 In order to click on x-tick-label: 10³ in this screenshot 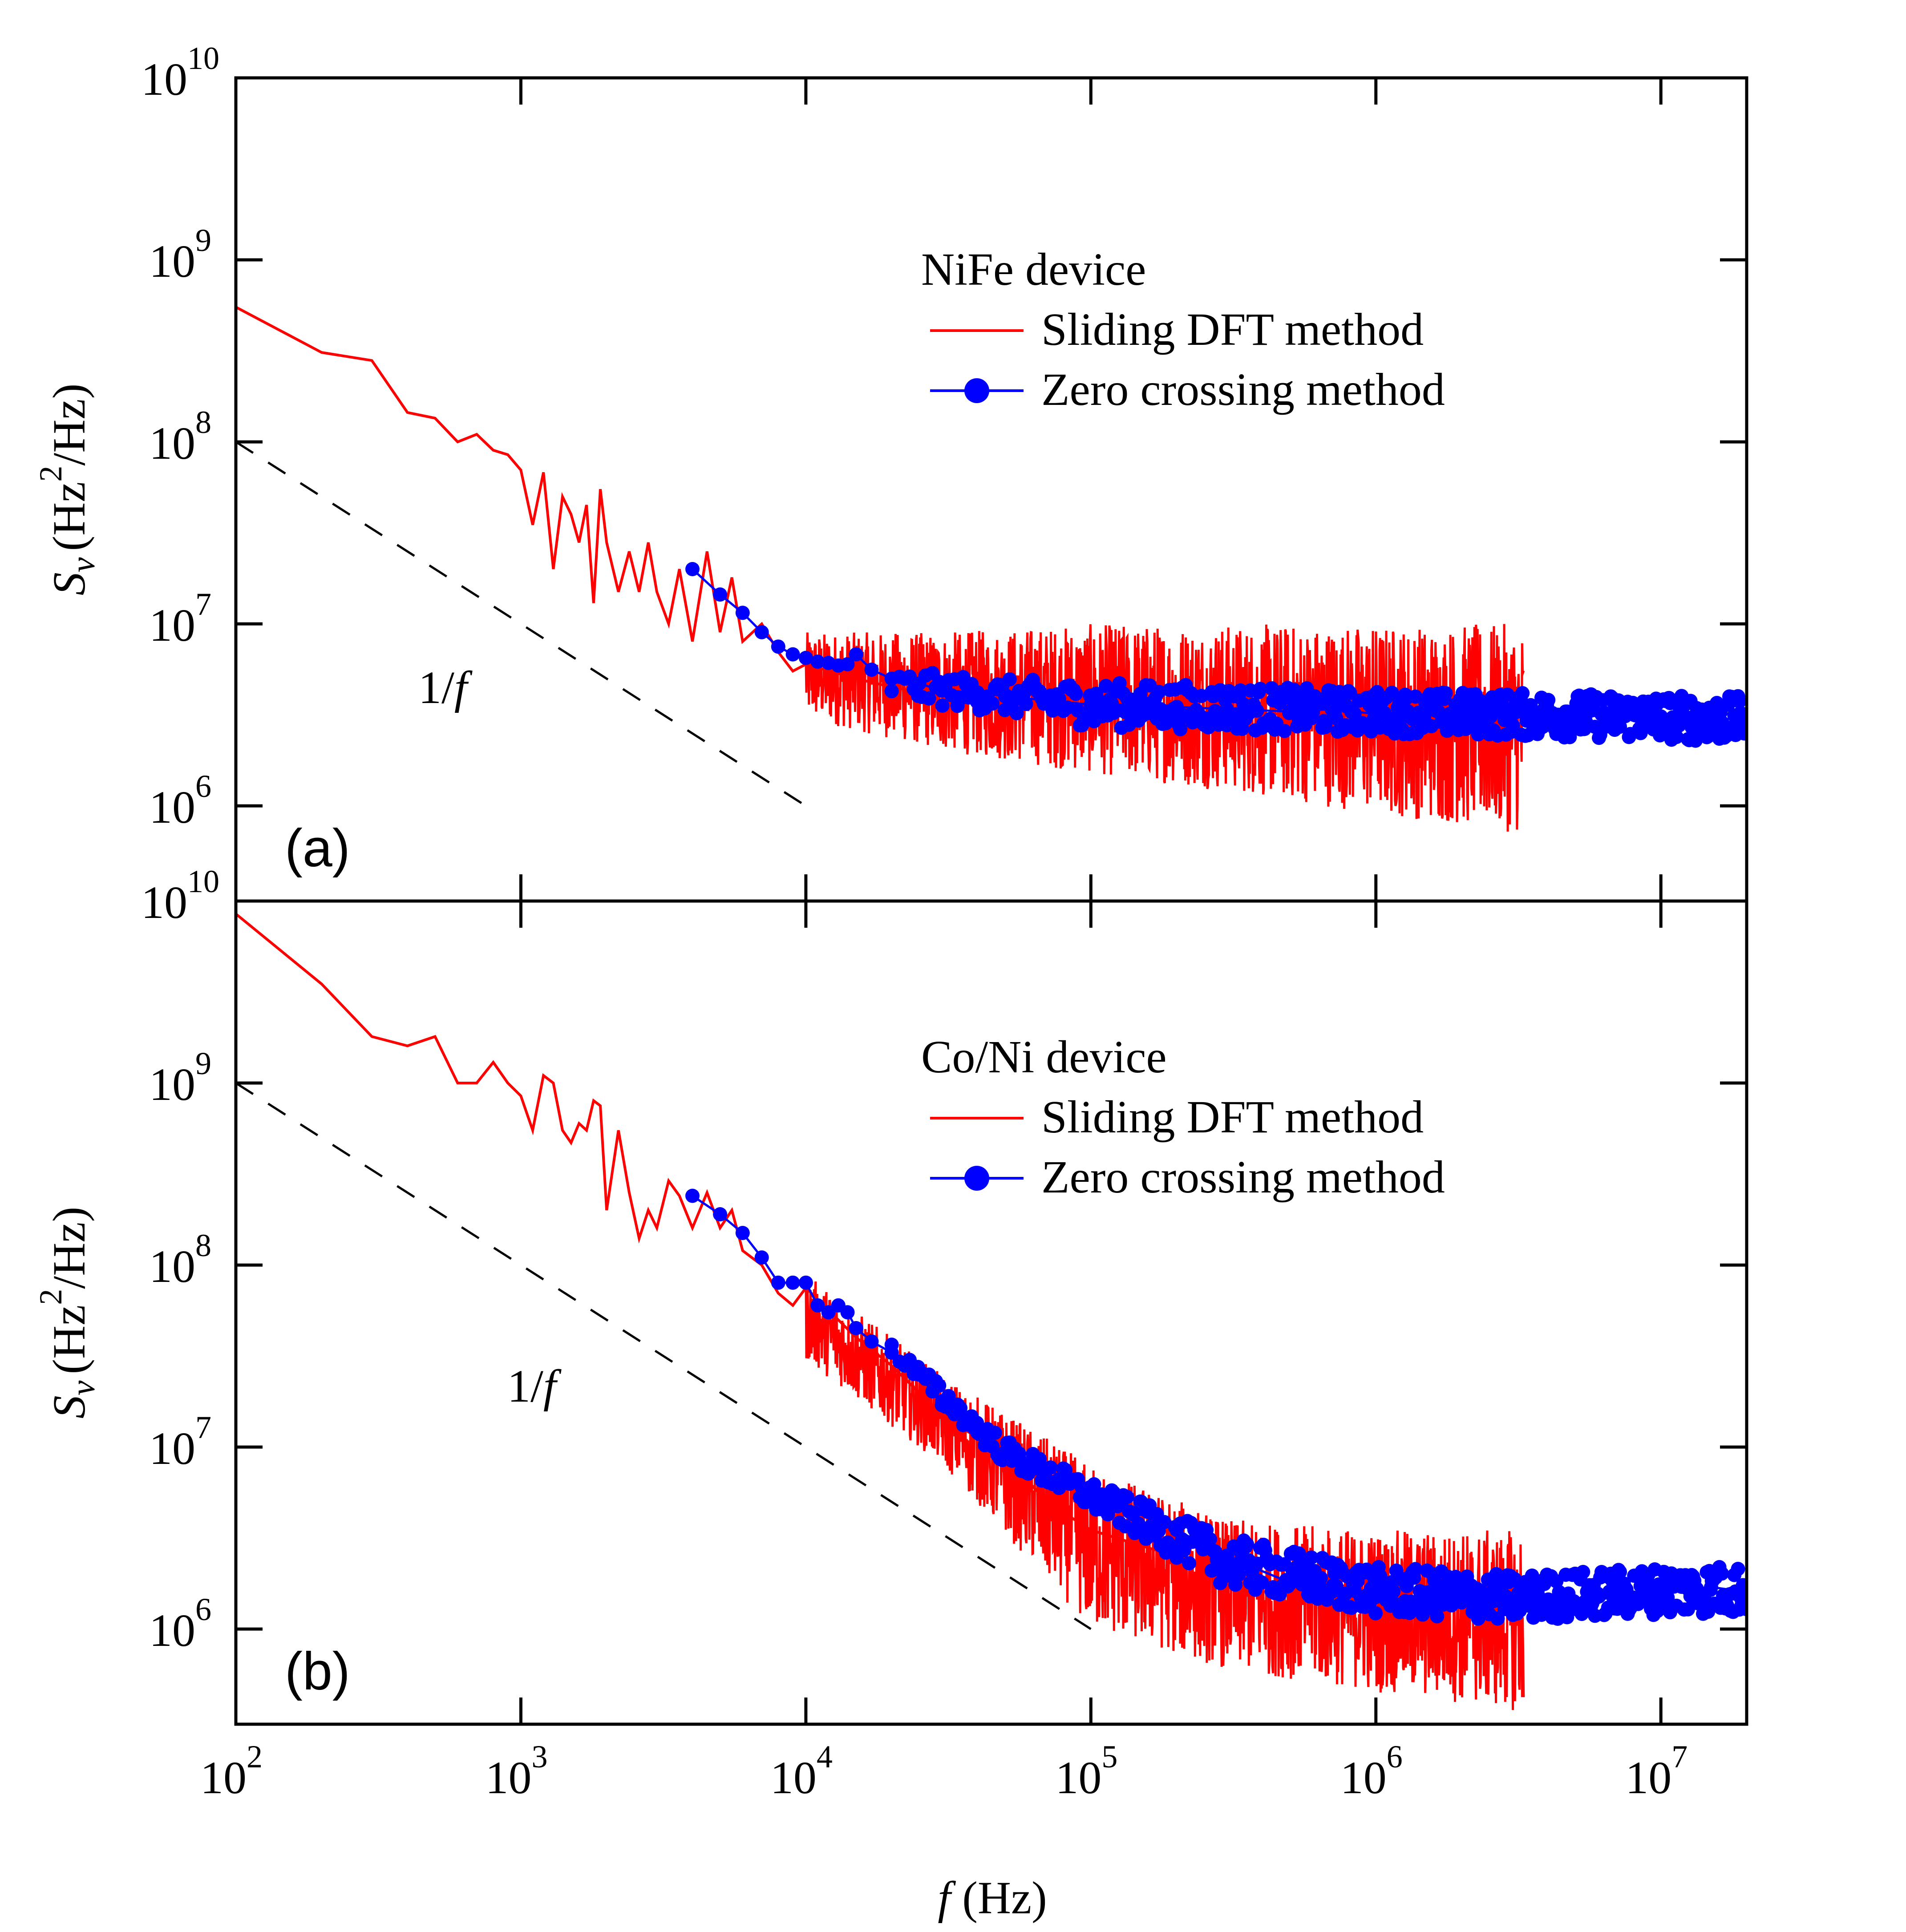, I will do `click(516, 1771)`.